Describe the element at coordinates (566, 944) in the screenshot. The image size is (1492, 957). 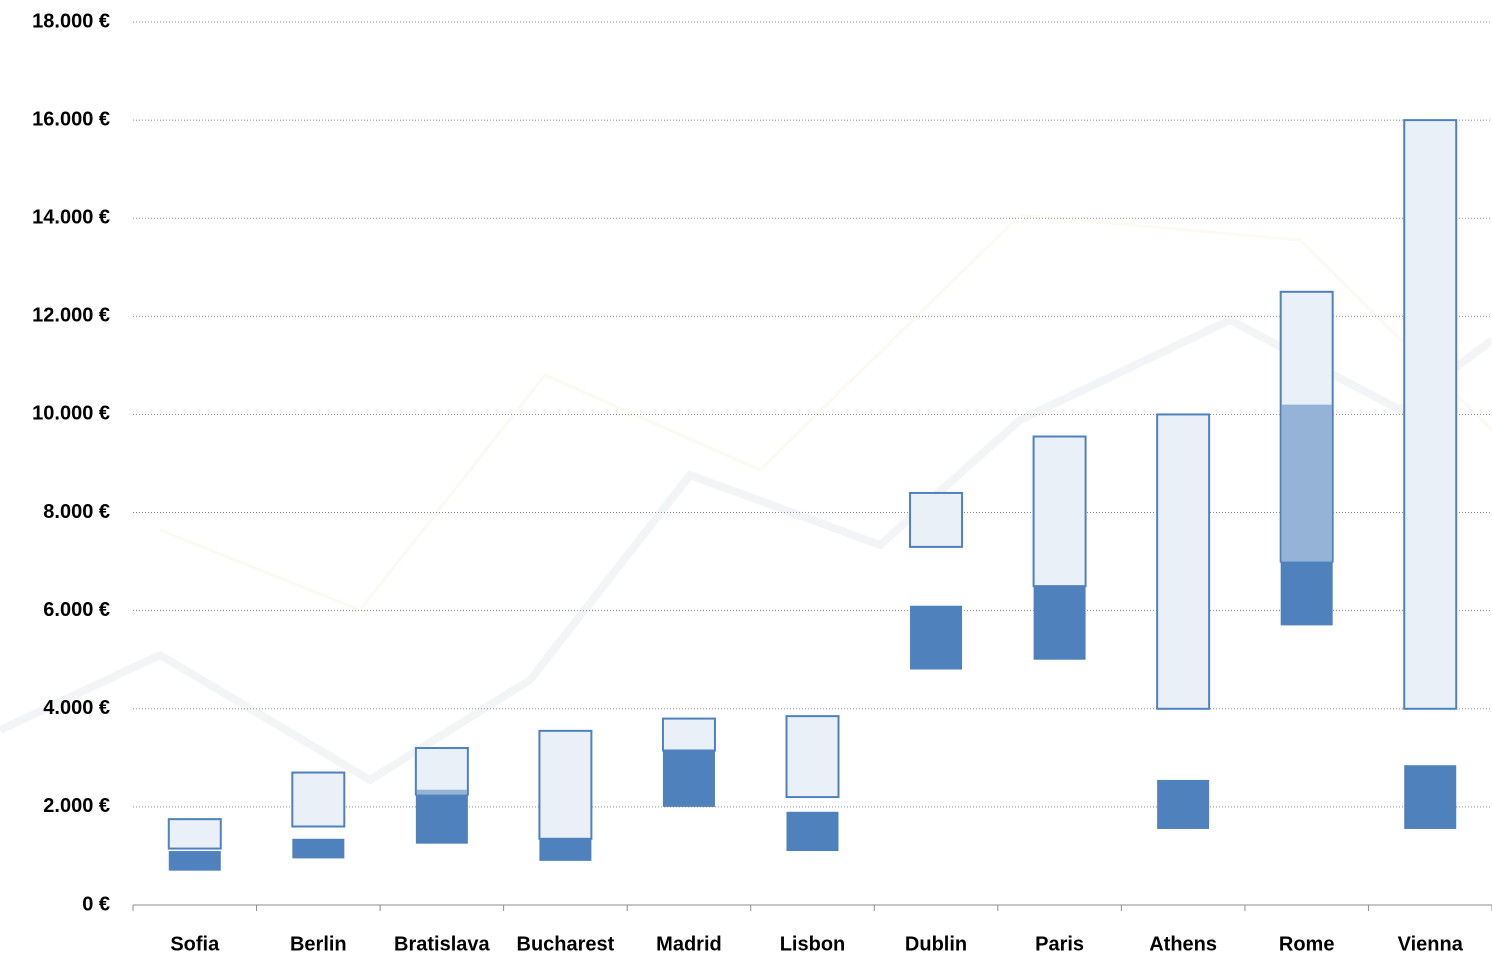
I see `x-tick-label: Bucharest` at that location.